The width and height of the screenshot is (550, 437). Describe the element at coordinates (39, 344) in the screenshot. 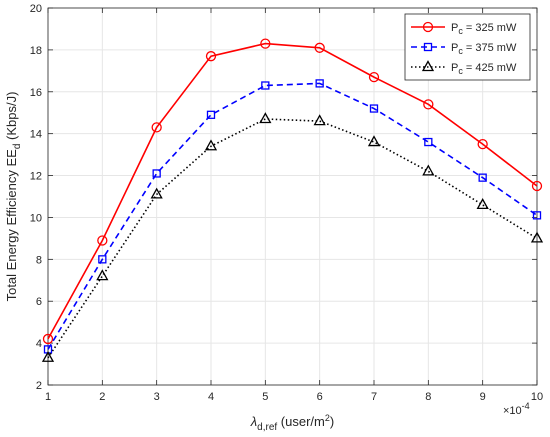

I see `y-tick-label: 4` at that location.